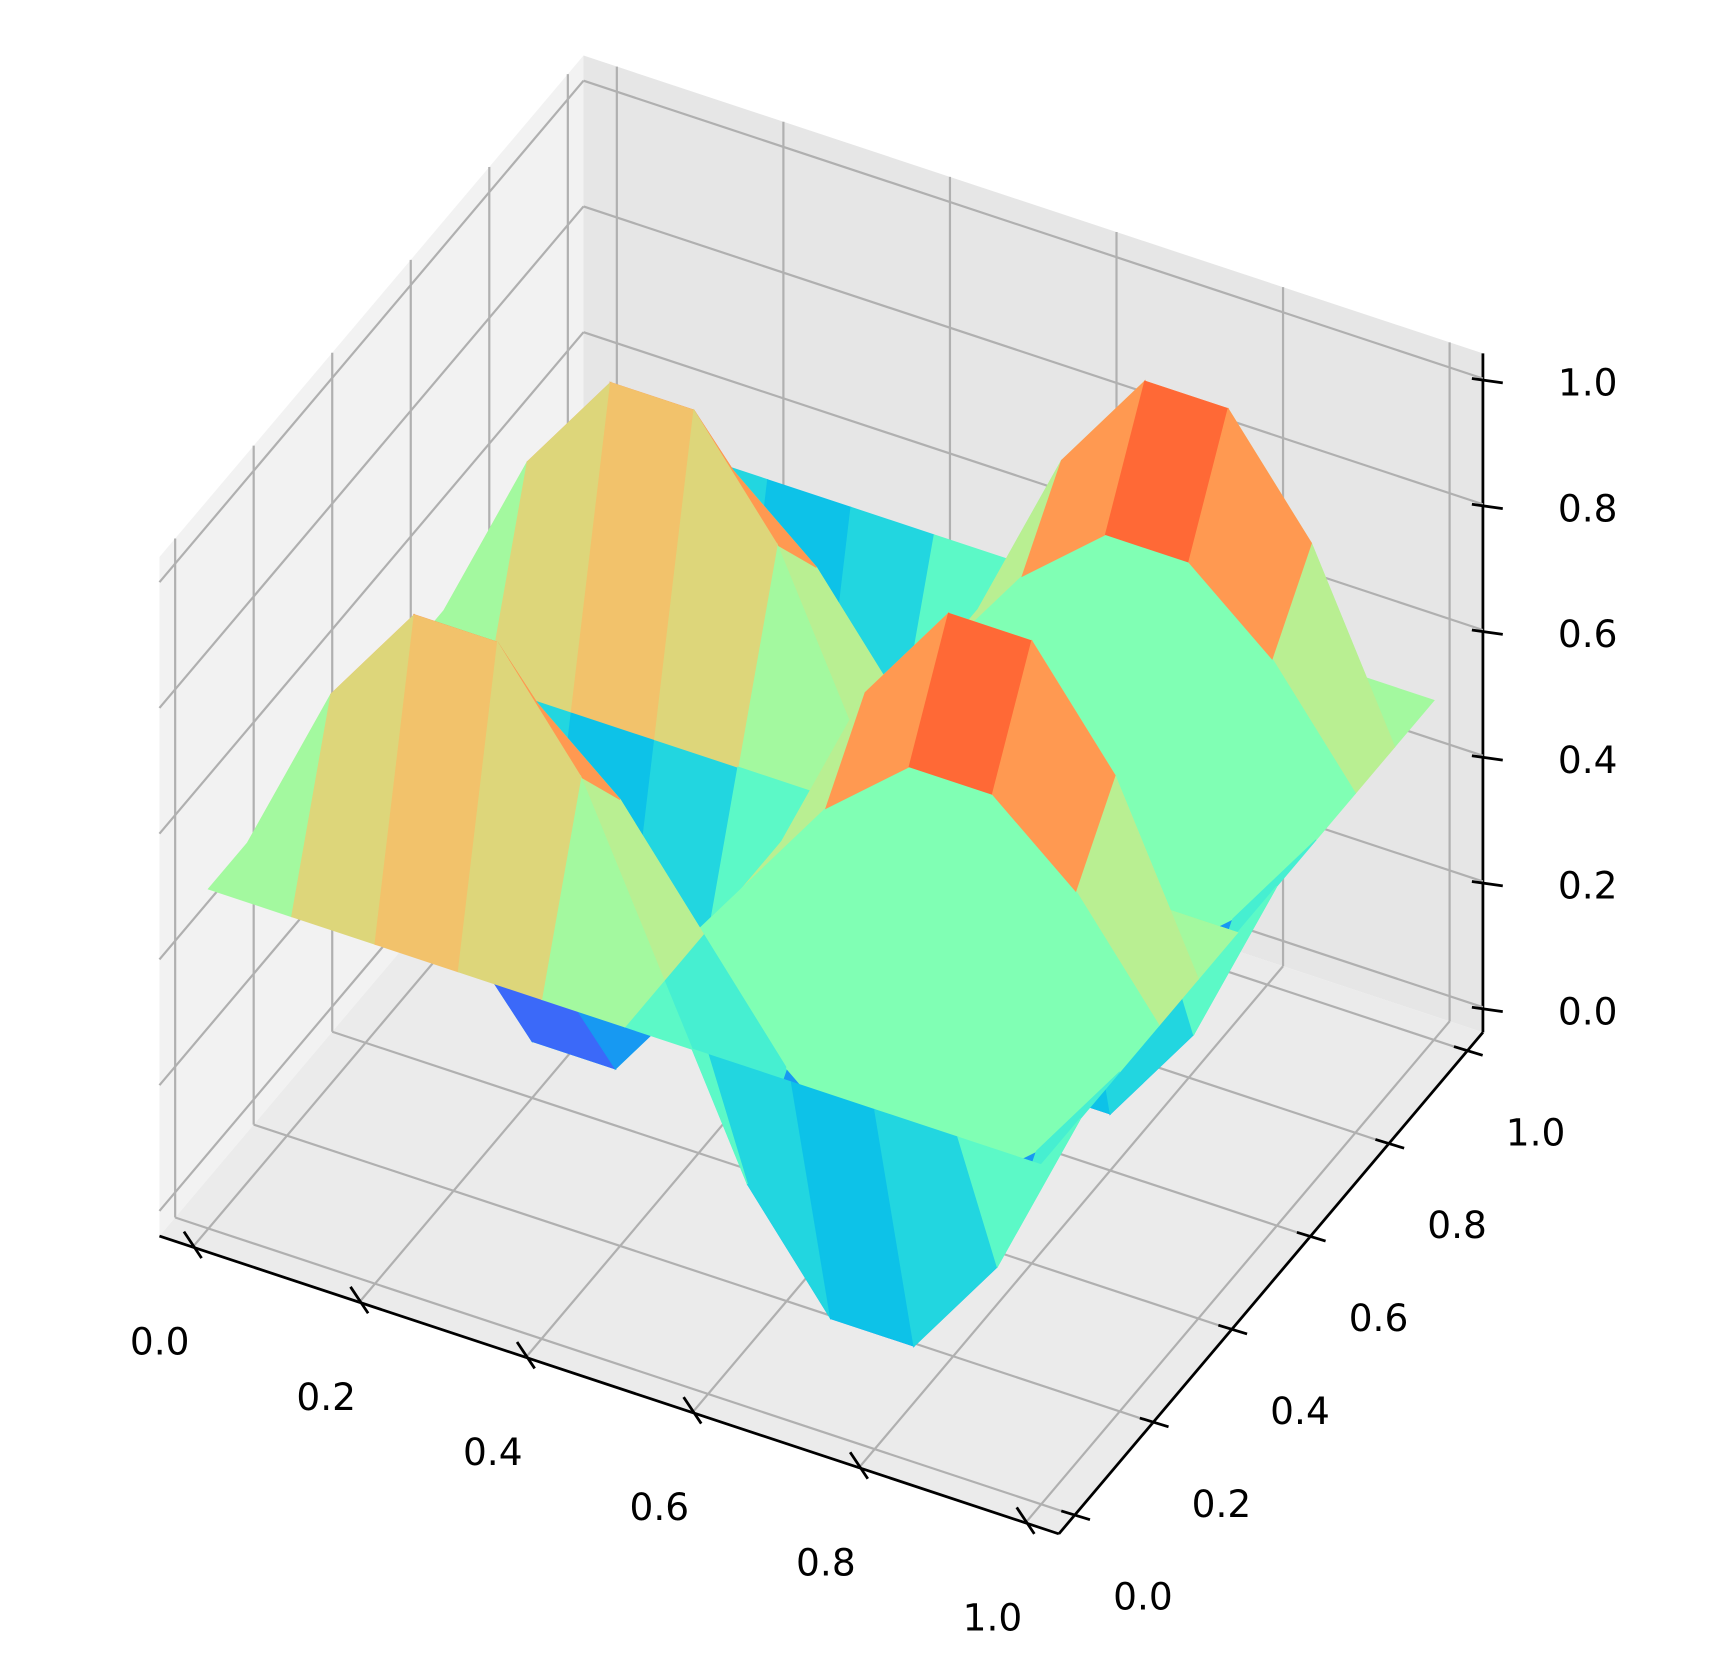 This screenshot has width=1721, height=1670. Describe the element at coordinates (1588, 508) in the screenshot. I see `z-tick-label: 0.8` at that location.